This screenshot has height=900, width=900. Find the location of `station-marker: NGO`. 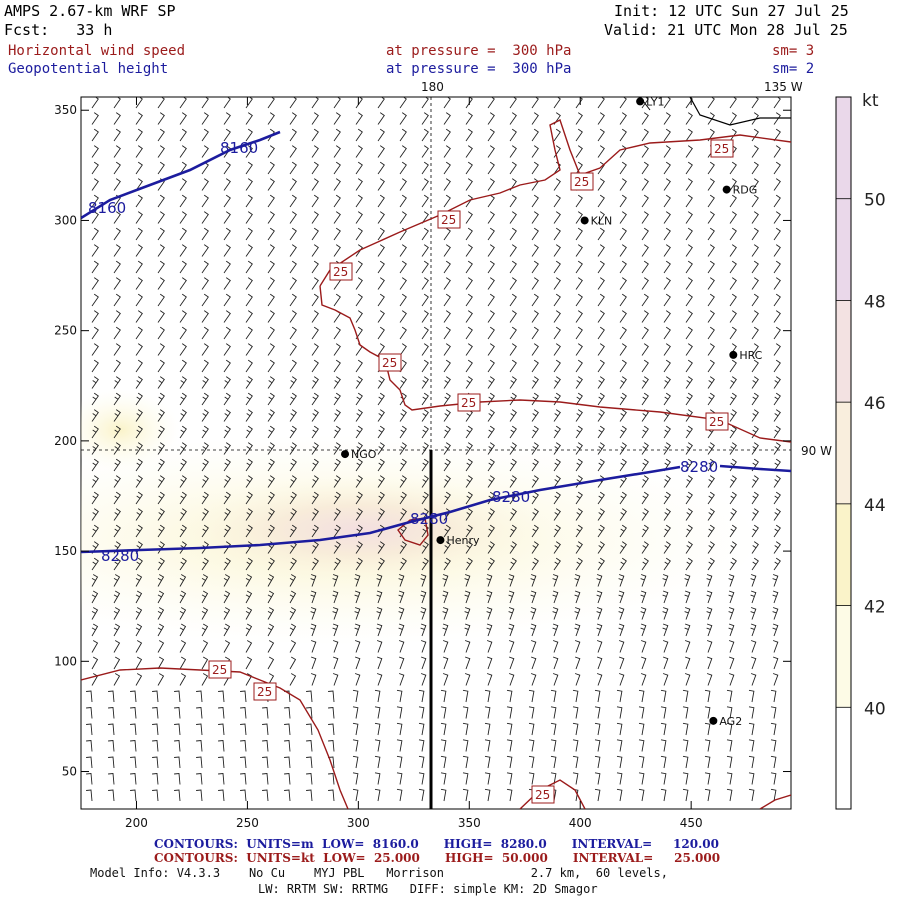

station-marker: NGO is located at coordinates (359, 454).